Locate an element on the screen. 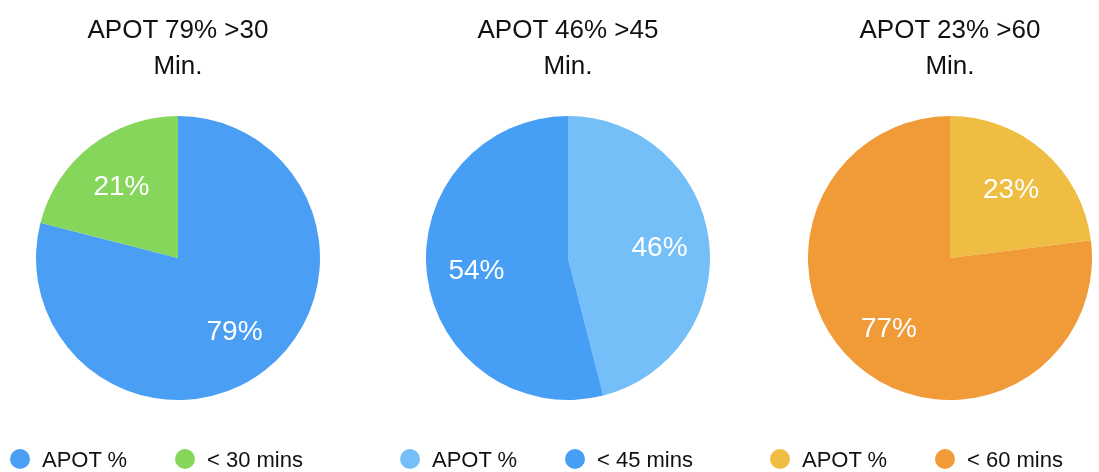 Image resolution: width=1099 pixels, height=472 pixels. data-label: 46% is located at coordinates (659, 246).